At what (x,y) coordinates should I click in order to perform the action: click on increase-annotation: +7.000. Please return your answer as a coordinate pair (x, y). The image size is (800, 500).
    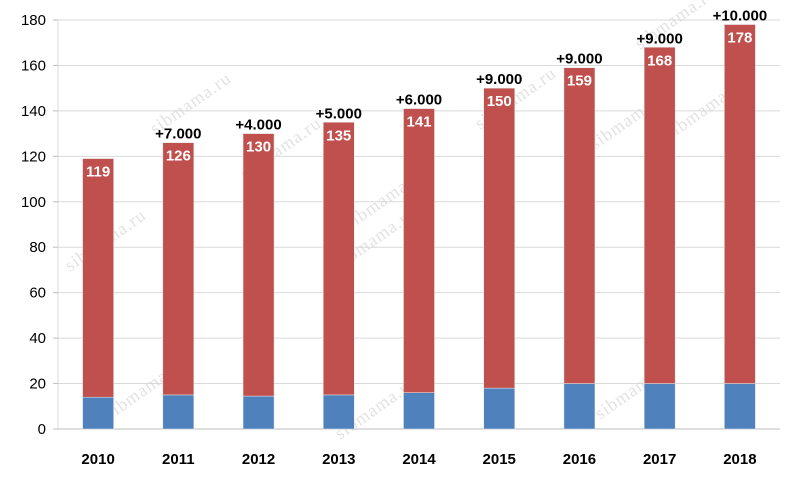
    Looking at the image, I should click on (178, 134).